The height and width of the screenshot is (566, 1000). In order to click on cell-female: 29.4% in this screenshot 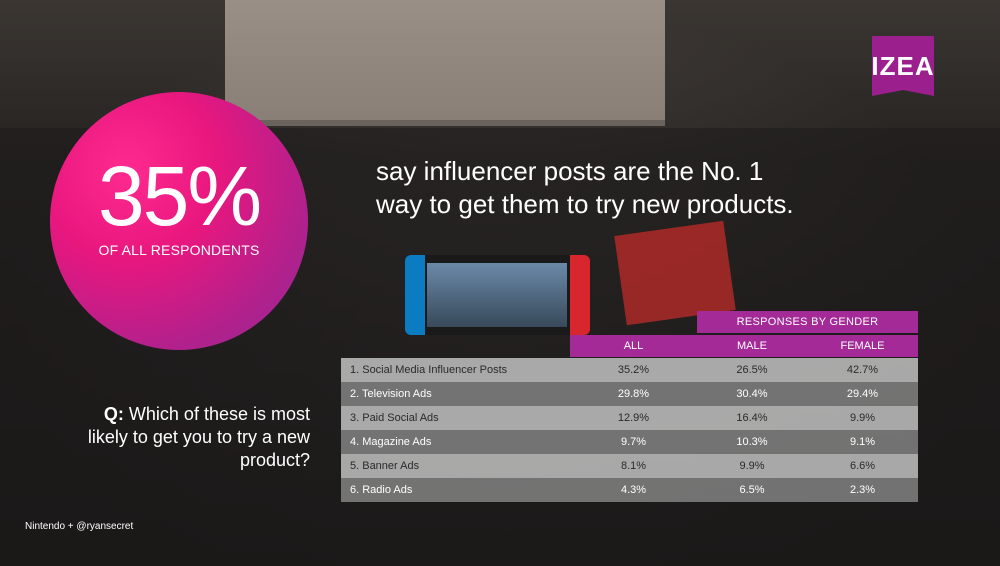, I will do `click(862, 394)`.